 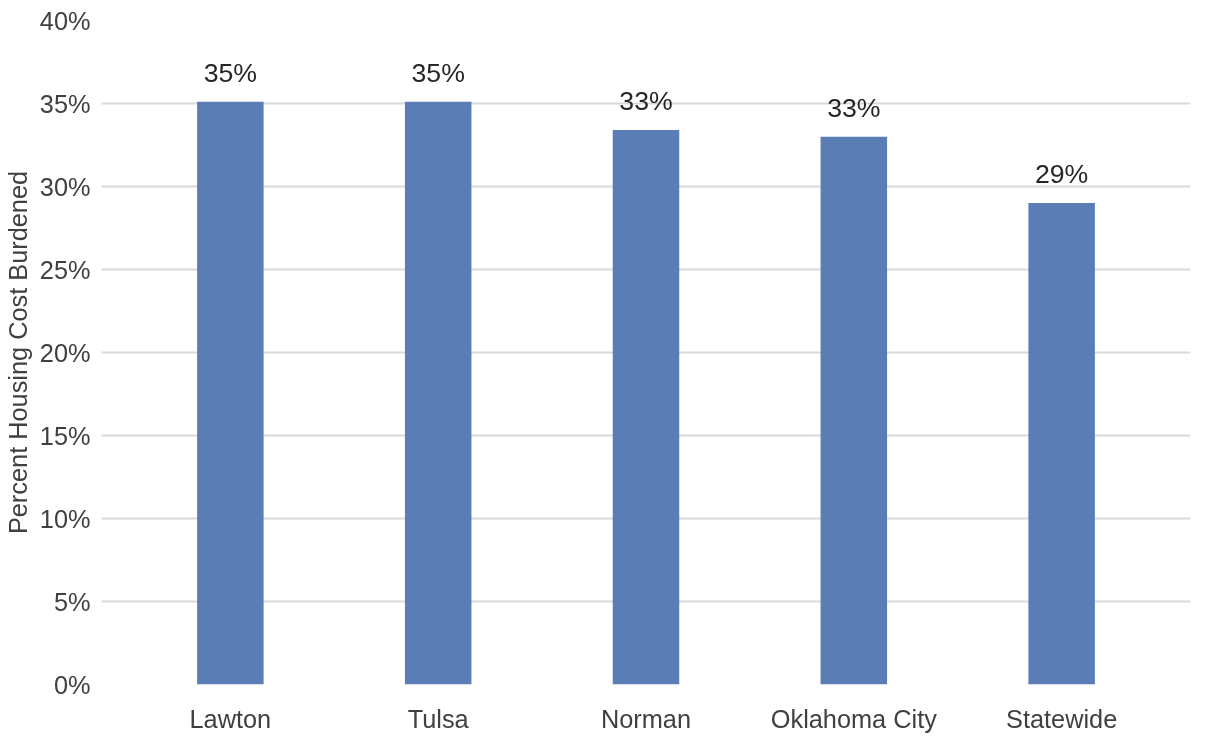 What do you see at coordinates (1061, 174) in the screenshot?
I see `data-label: 29%` at bounding box center [1061, 174].